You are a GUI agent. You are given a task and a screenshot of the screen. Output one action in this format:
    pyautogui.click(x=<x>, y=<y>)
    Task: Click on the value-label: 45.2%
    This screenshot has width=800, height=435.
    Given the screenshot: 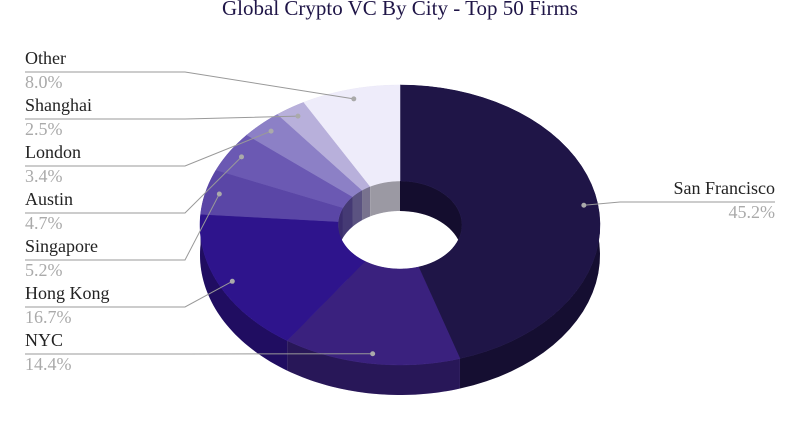 What is the action you would take?
    pyautogui.click(x=752, y=212)
    